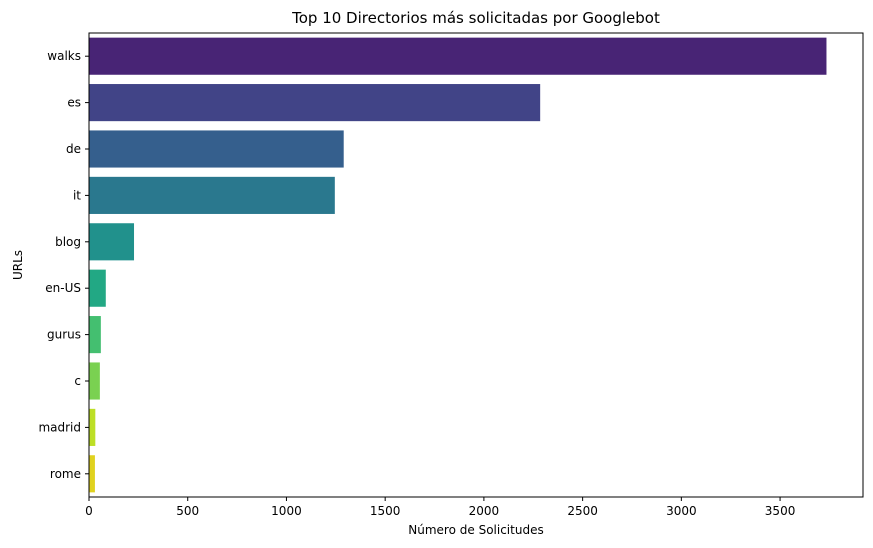 The image size is (873, 548). What do you see at coordinates (780, 511) in the screenshot?
I see `x-tick-label: 3500` at bounding box center [780, 511].